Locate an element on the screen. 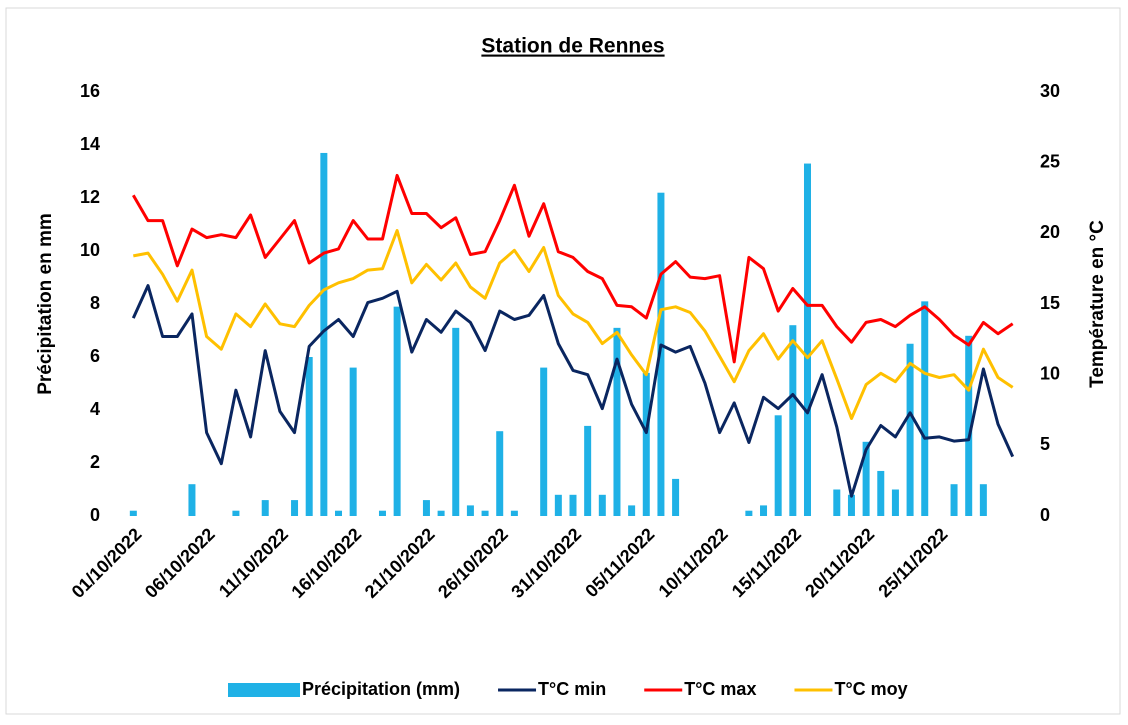 The width and height of the screenshot is (1128, 725). y-axis-title: Précipitation en mm is located at coordinates (45, 304).